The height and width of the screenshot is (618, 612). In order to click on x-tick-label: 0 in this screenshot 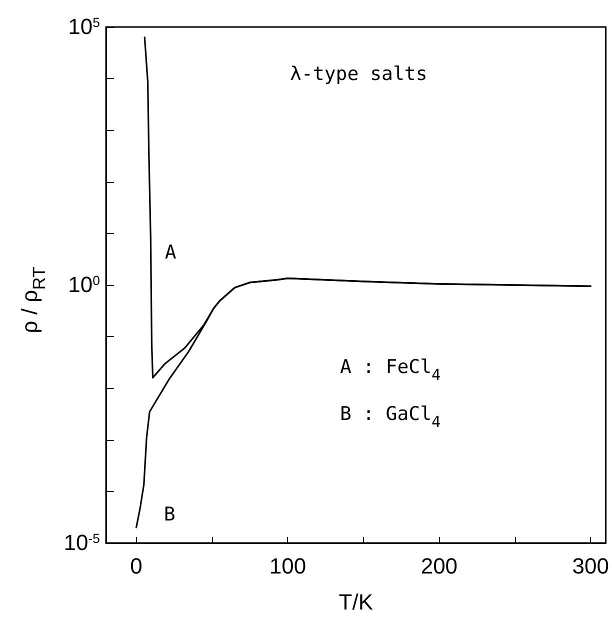, I will do `click(136, 566)`.